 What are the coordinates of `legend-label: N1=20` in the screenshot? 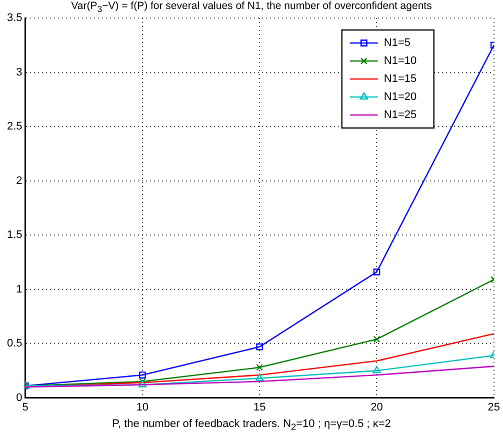 It's located at (400, 97).